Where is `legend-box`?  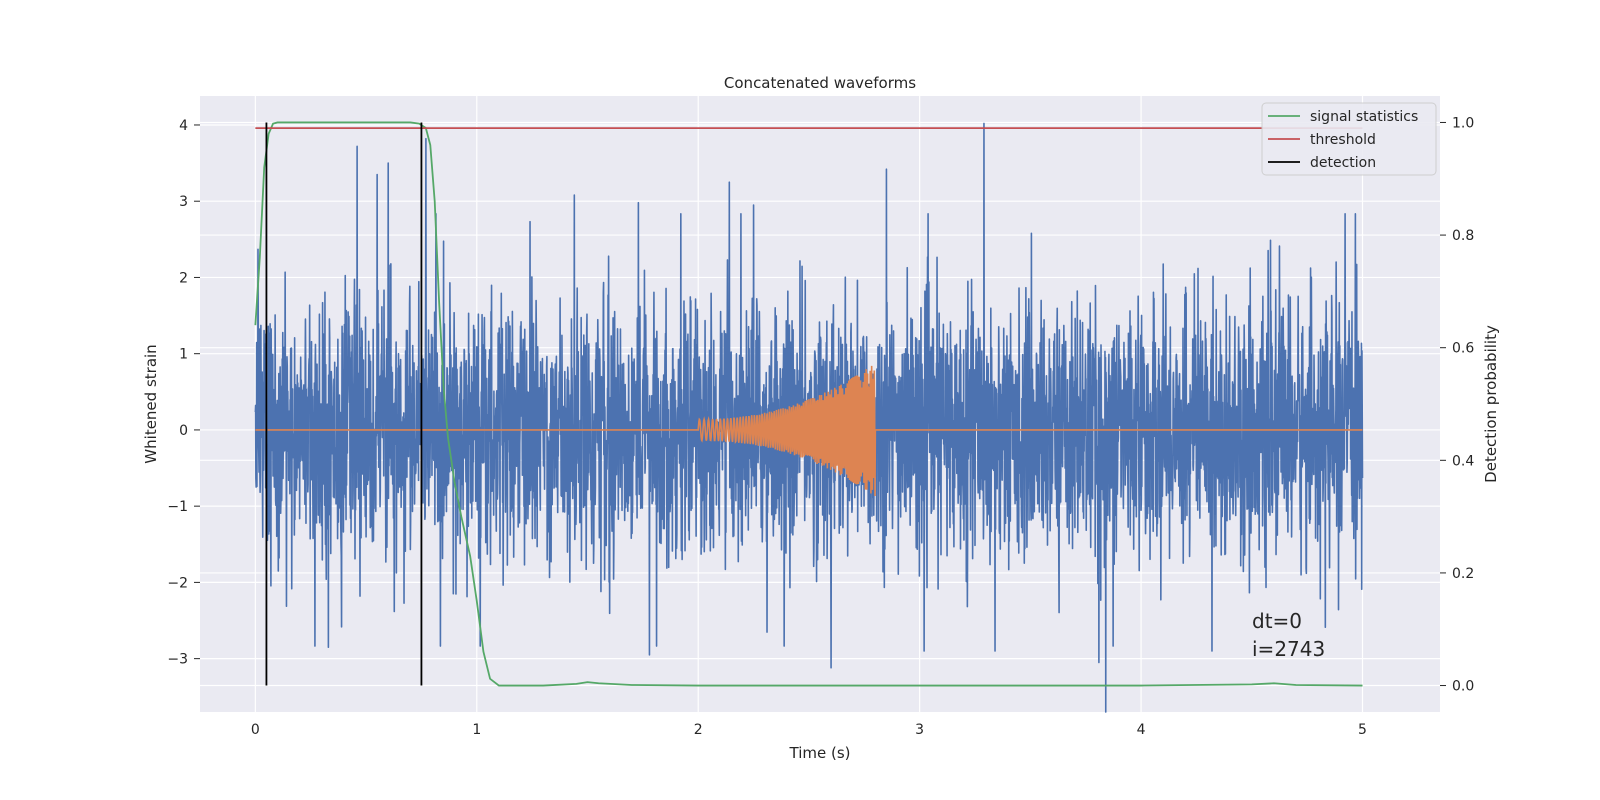 legend-box is located at coordinates (1349, 139).